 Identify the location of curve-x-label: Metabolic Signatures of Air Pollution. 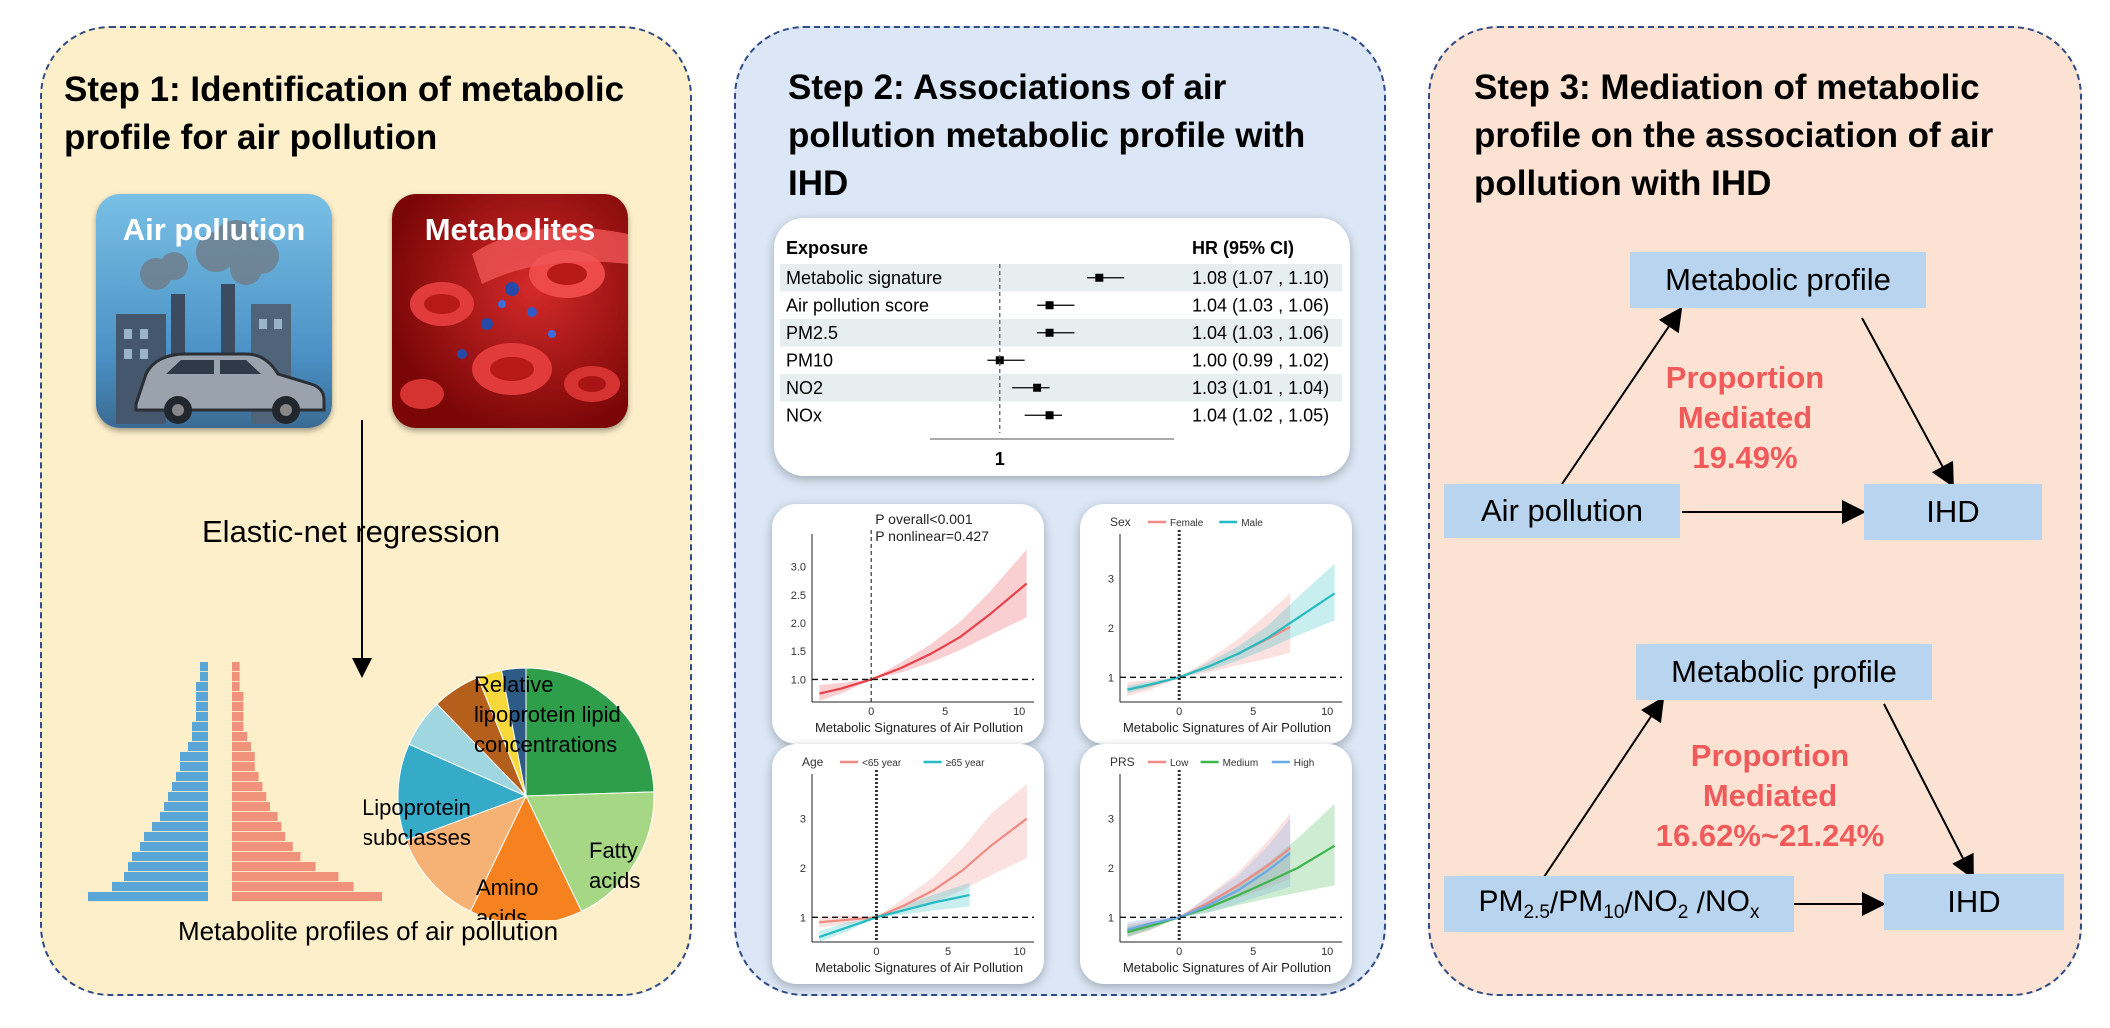
(1227, 967).